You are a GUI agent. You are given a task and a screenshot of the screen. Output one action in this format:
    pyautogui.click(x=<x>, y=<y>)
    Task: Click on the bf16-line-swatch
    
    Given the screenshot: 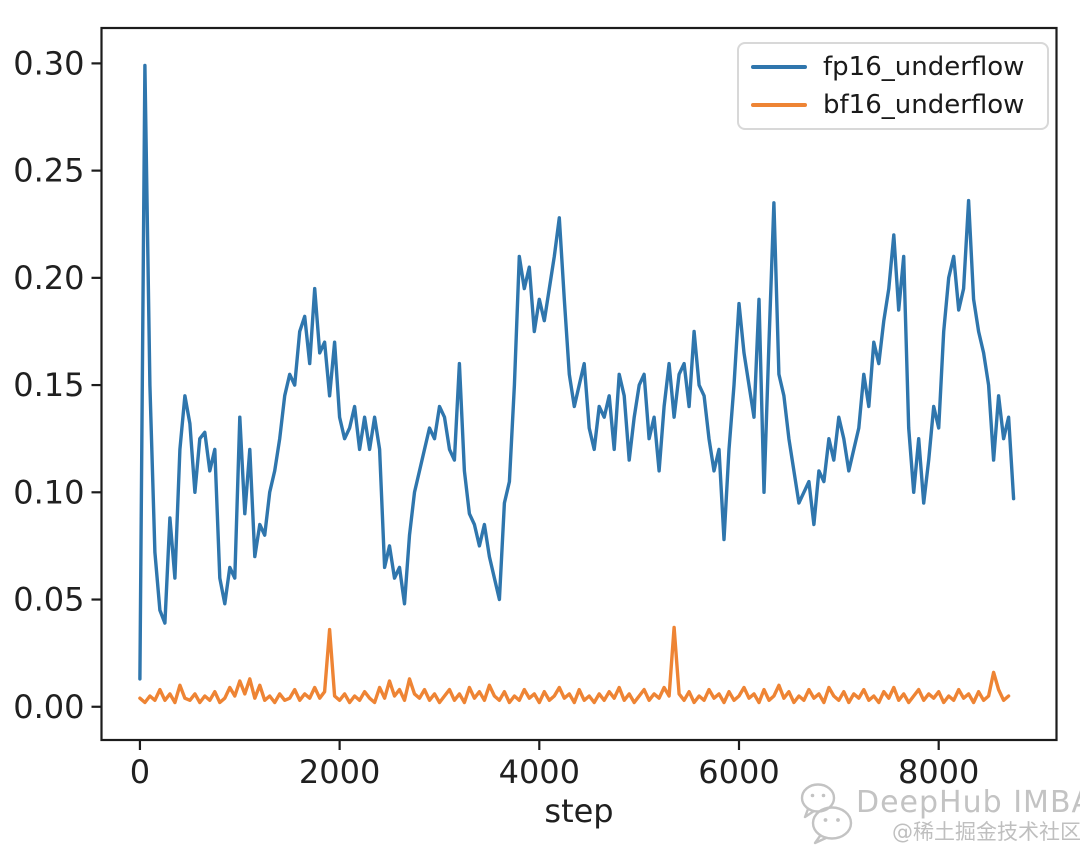 What is the action you would take?
    pyautogui.click(x=779, y=105)
    